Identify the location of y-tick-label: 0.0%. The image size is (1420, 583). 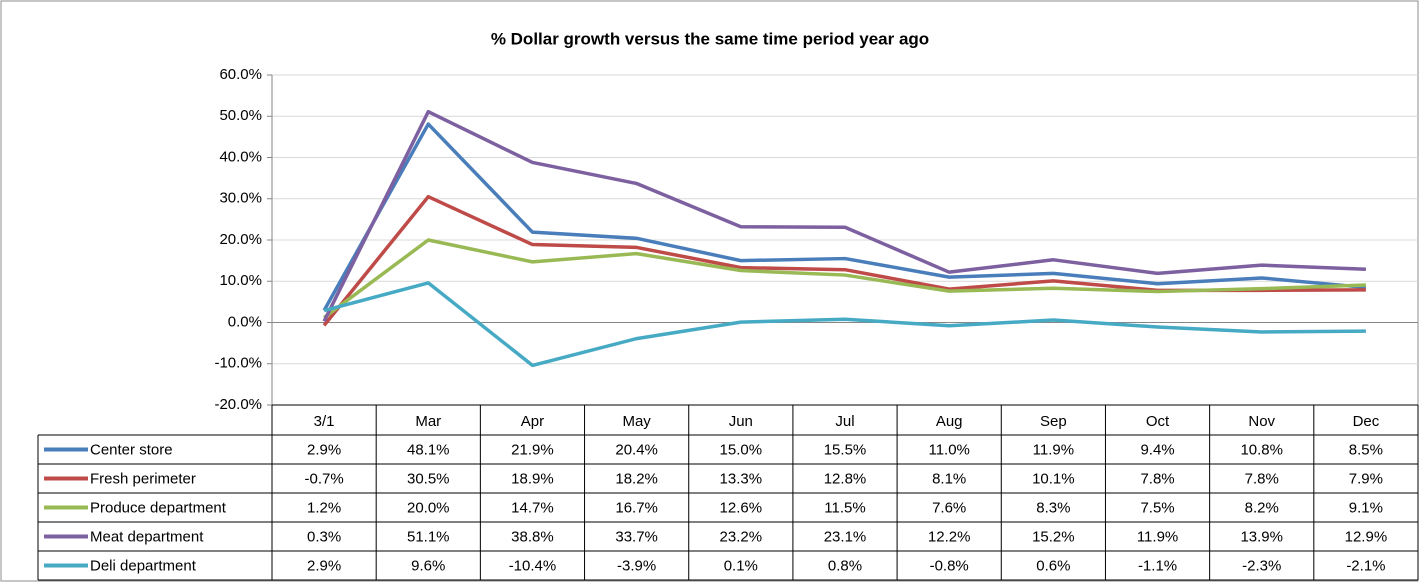
(245, 321).